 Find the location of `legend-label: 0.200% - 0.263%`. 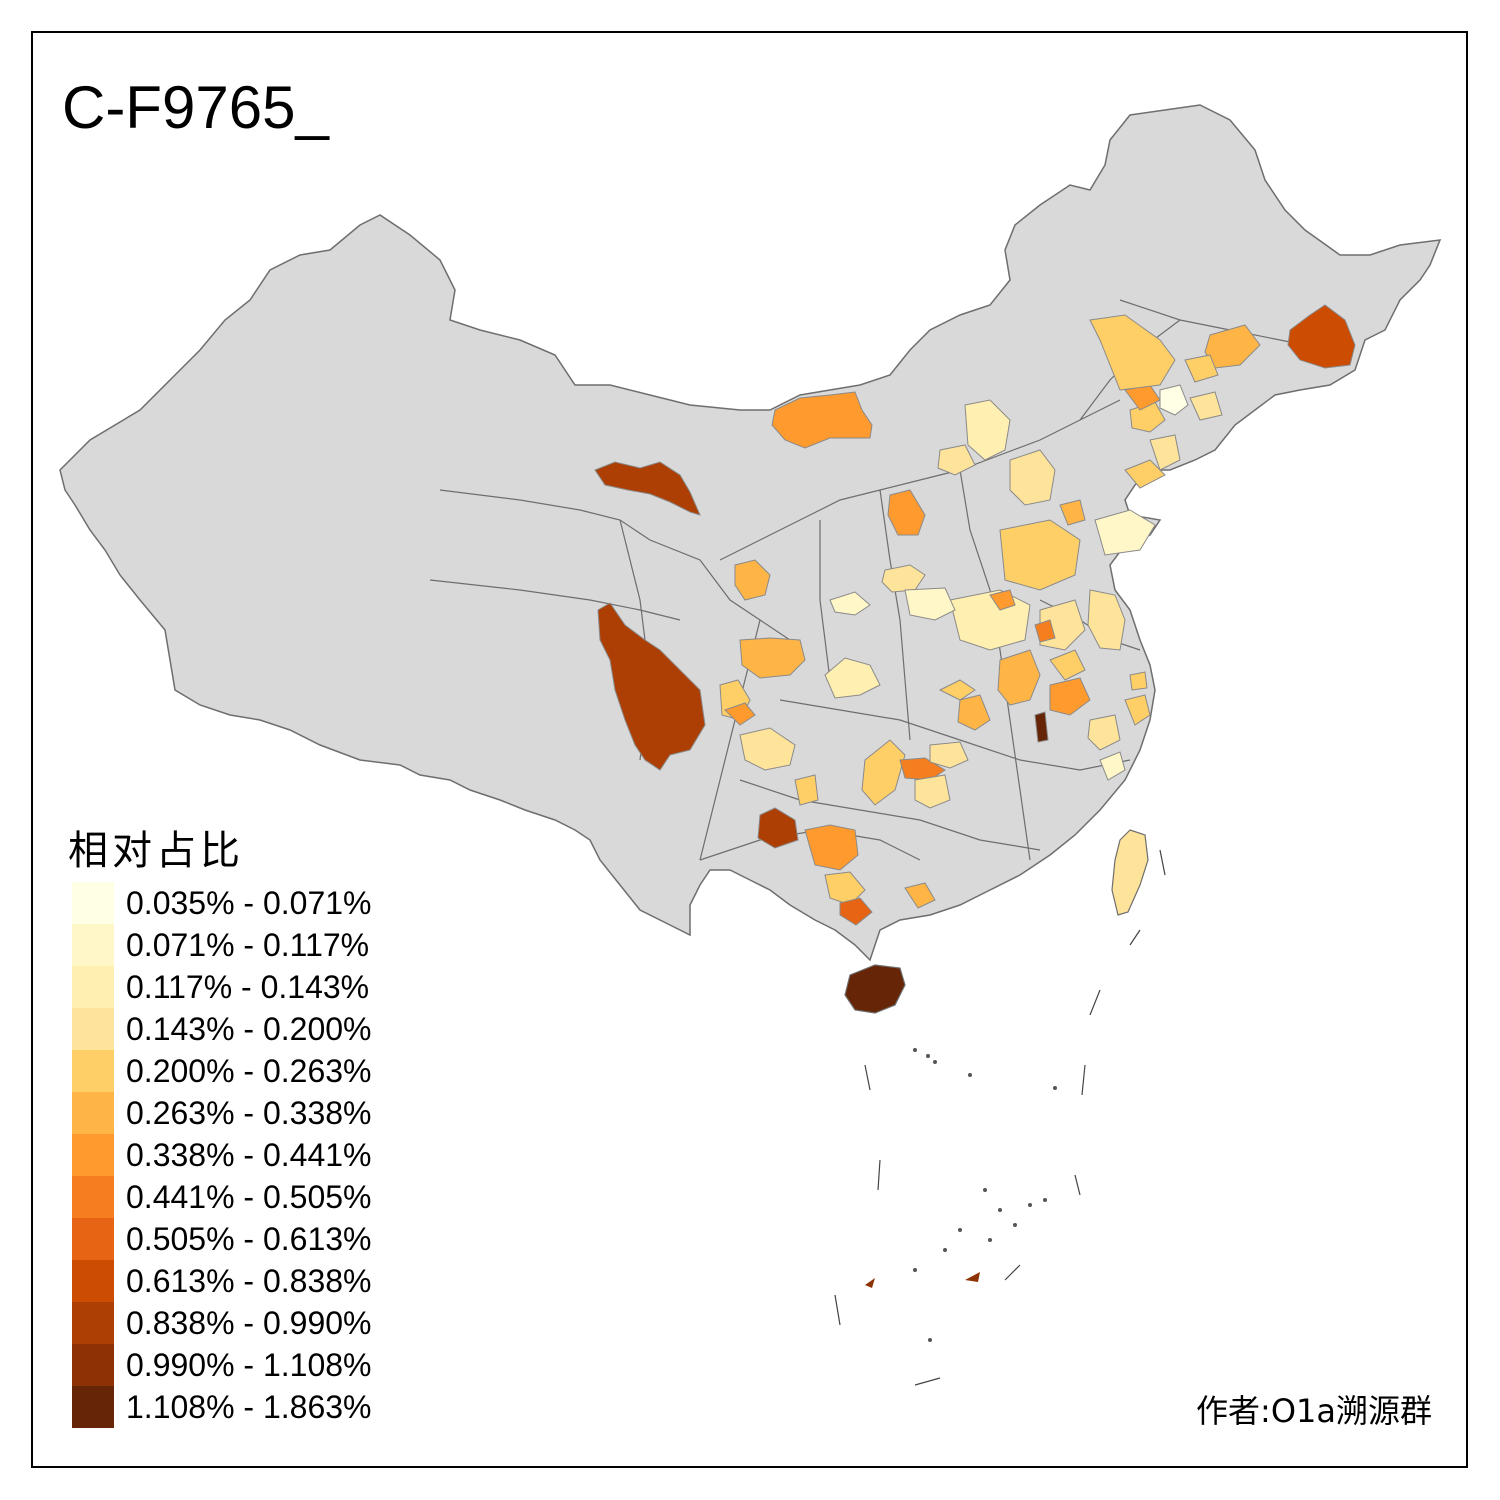

legend-label: 0.200% - 0.263% is located at coordinates (249, 1070).